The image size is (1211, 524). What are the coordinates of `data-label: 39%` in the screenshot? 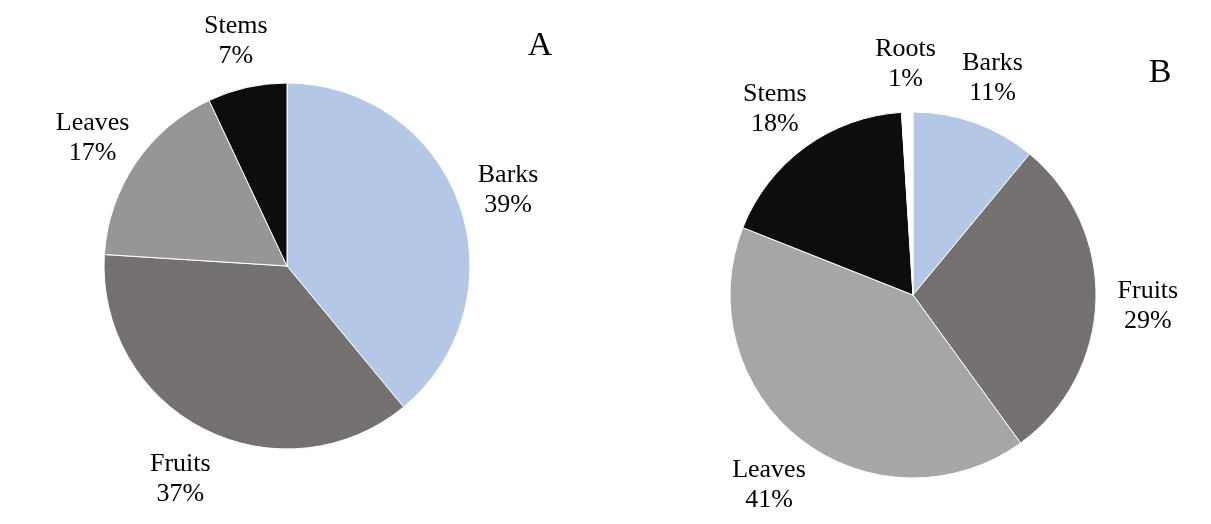 It's located at (508, 204).